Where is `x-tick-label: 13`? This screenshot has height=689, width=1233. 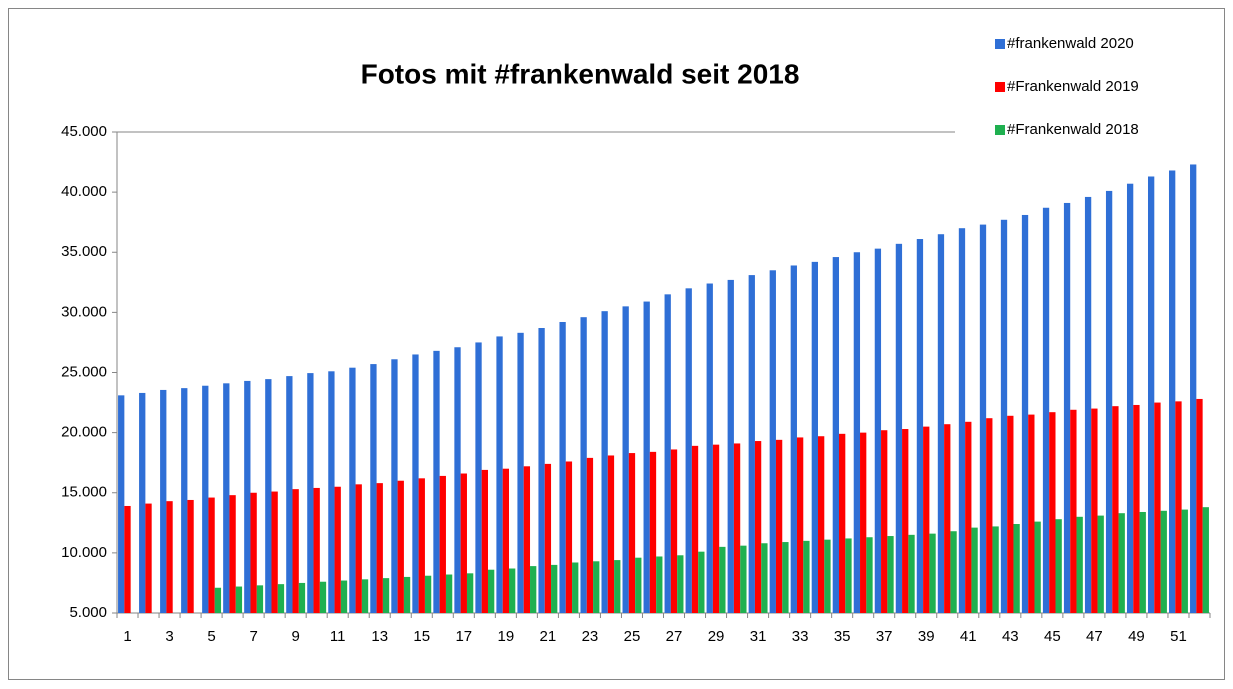 x-tick-label: 13 is located at coordinates (379, 636).